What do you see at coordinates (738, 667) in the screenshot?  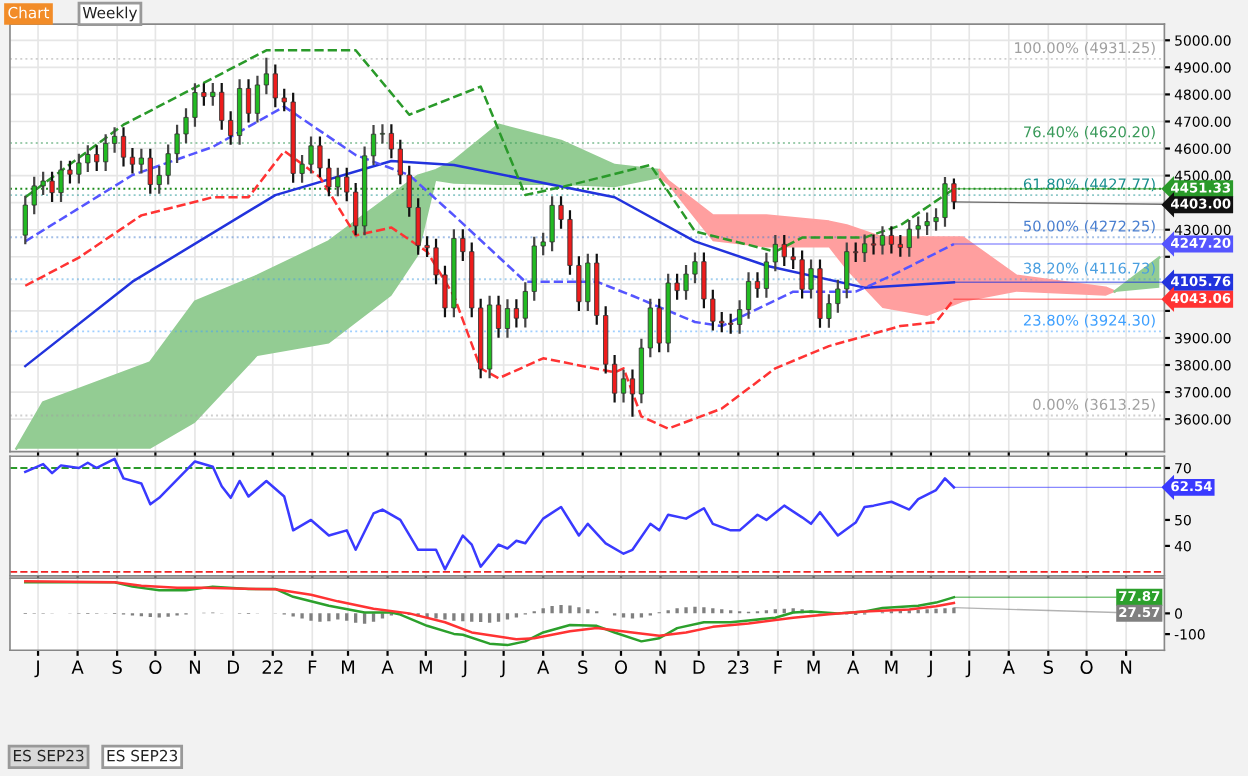 I see `x-tick-label: 23` at bounding box center [738, 667].